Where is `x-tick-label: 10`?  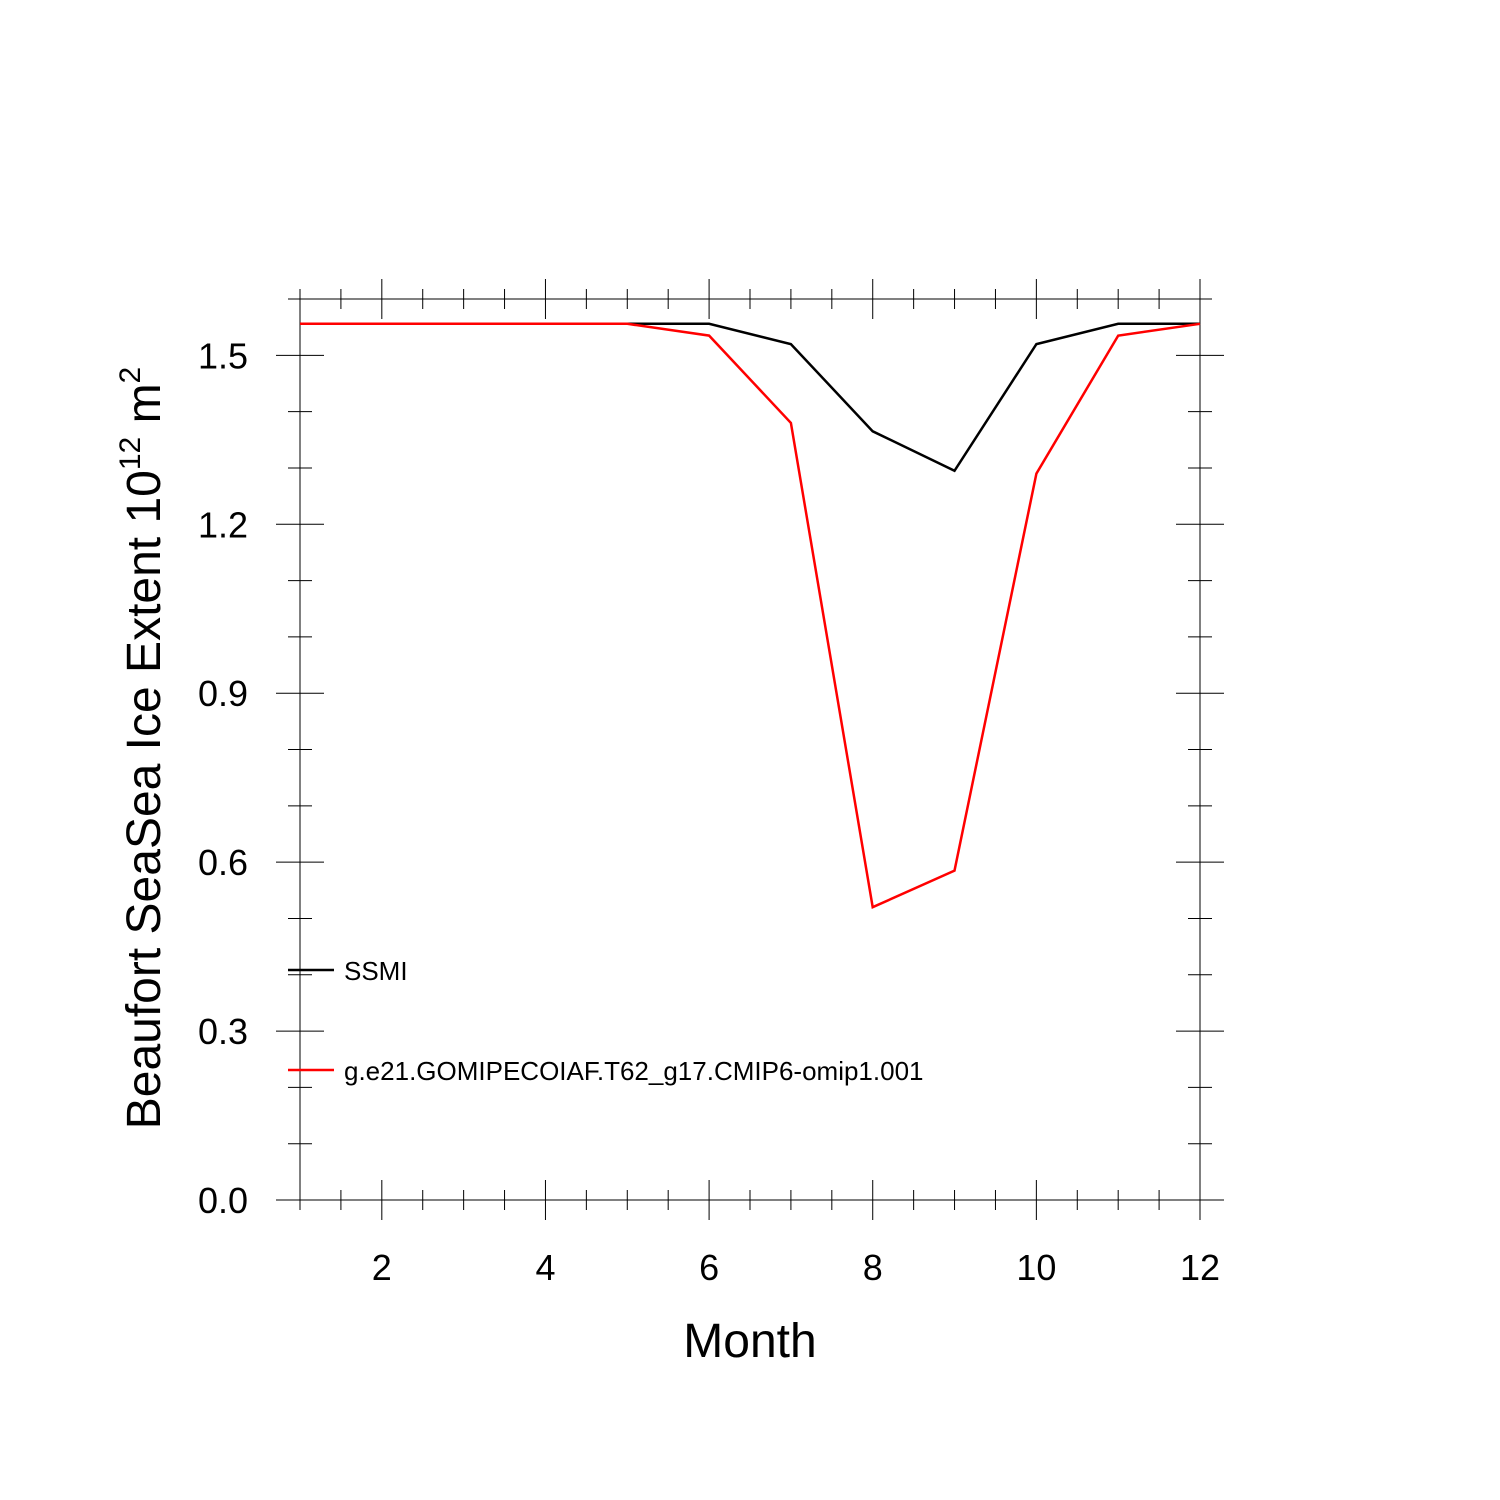
x-tick-label: 10 is located at coordinates (1036, 1267).